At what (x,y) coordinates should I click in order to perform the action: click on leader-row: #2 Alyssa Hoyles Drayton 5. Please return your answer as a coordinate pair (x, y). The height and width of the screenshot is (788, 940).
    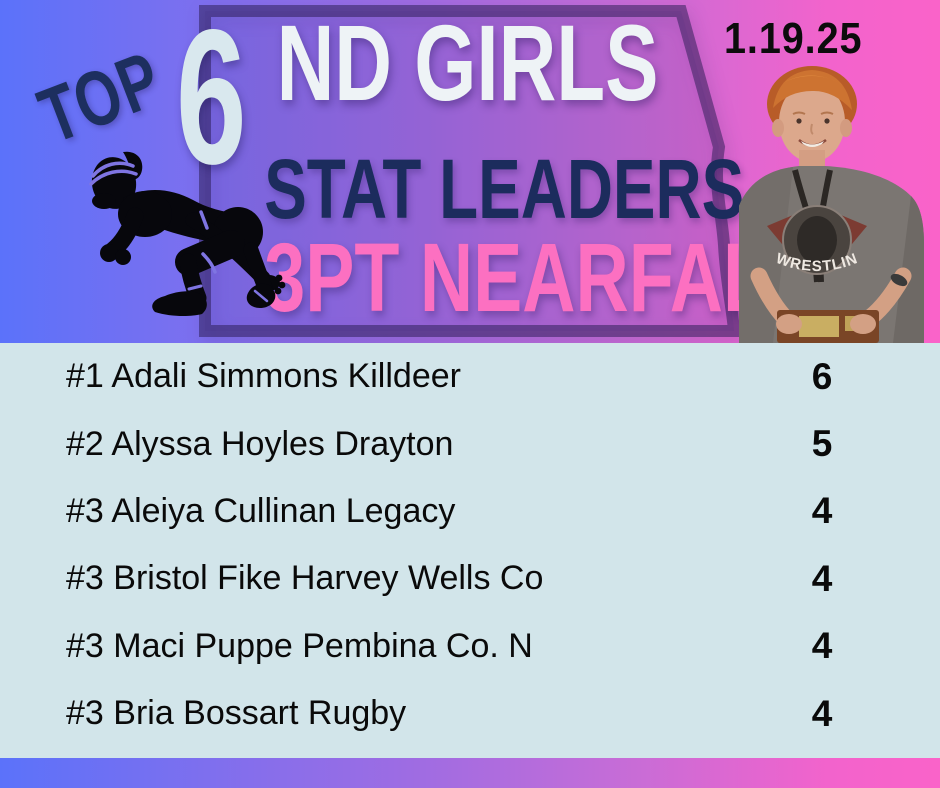
    Looking at the image, I should click on (470, 443).